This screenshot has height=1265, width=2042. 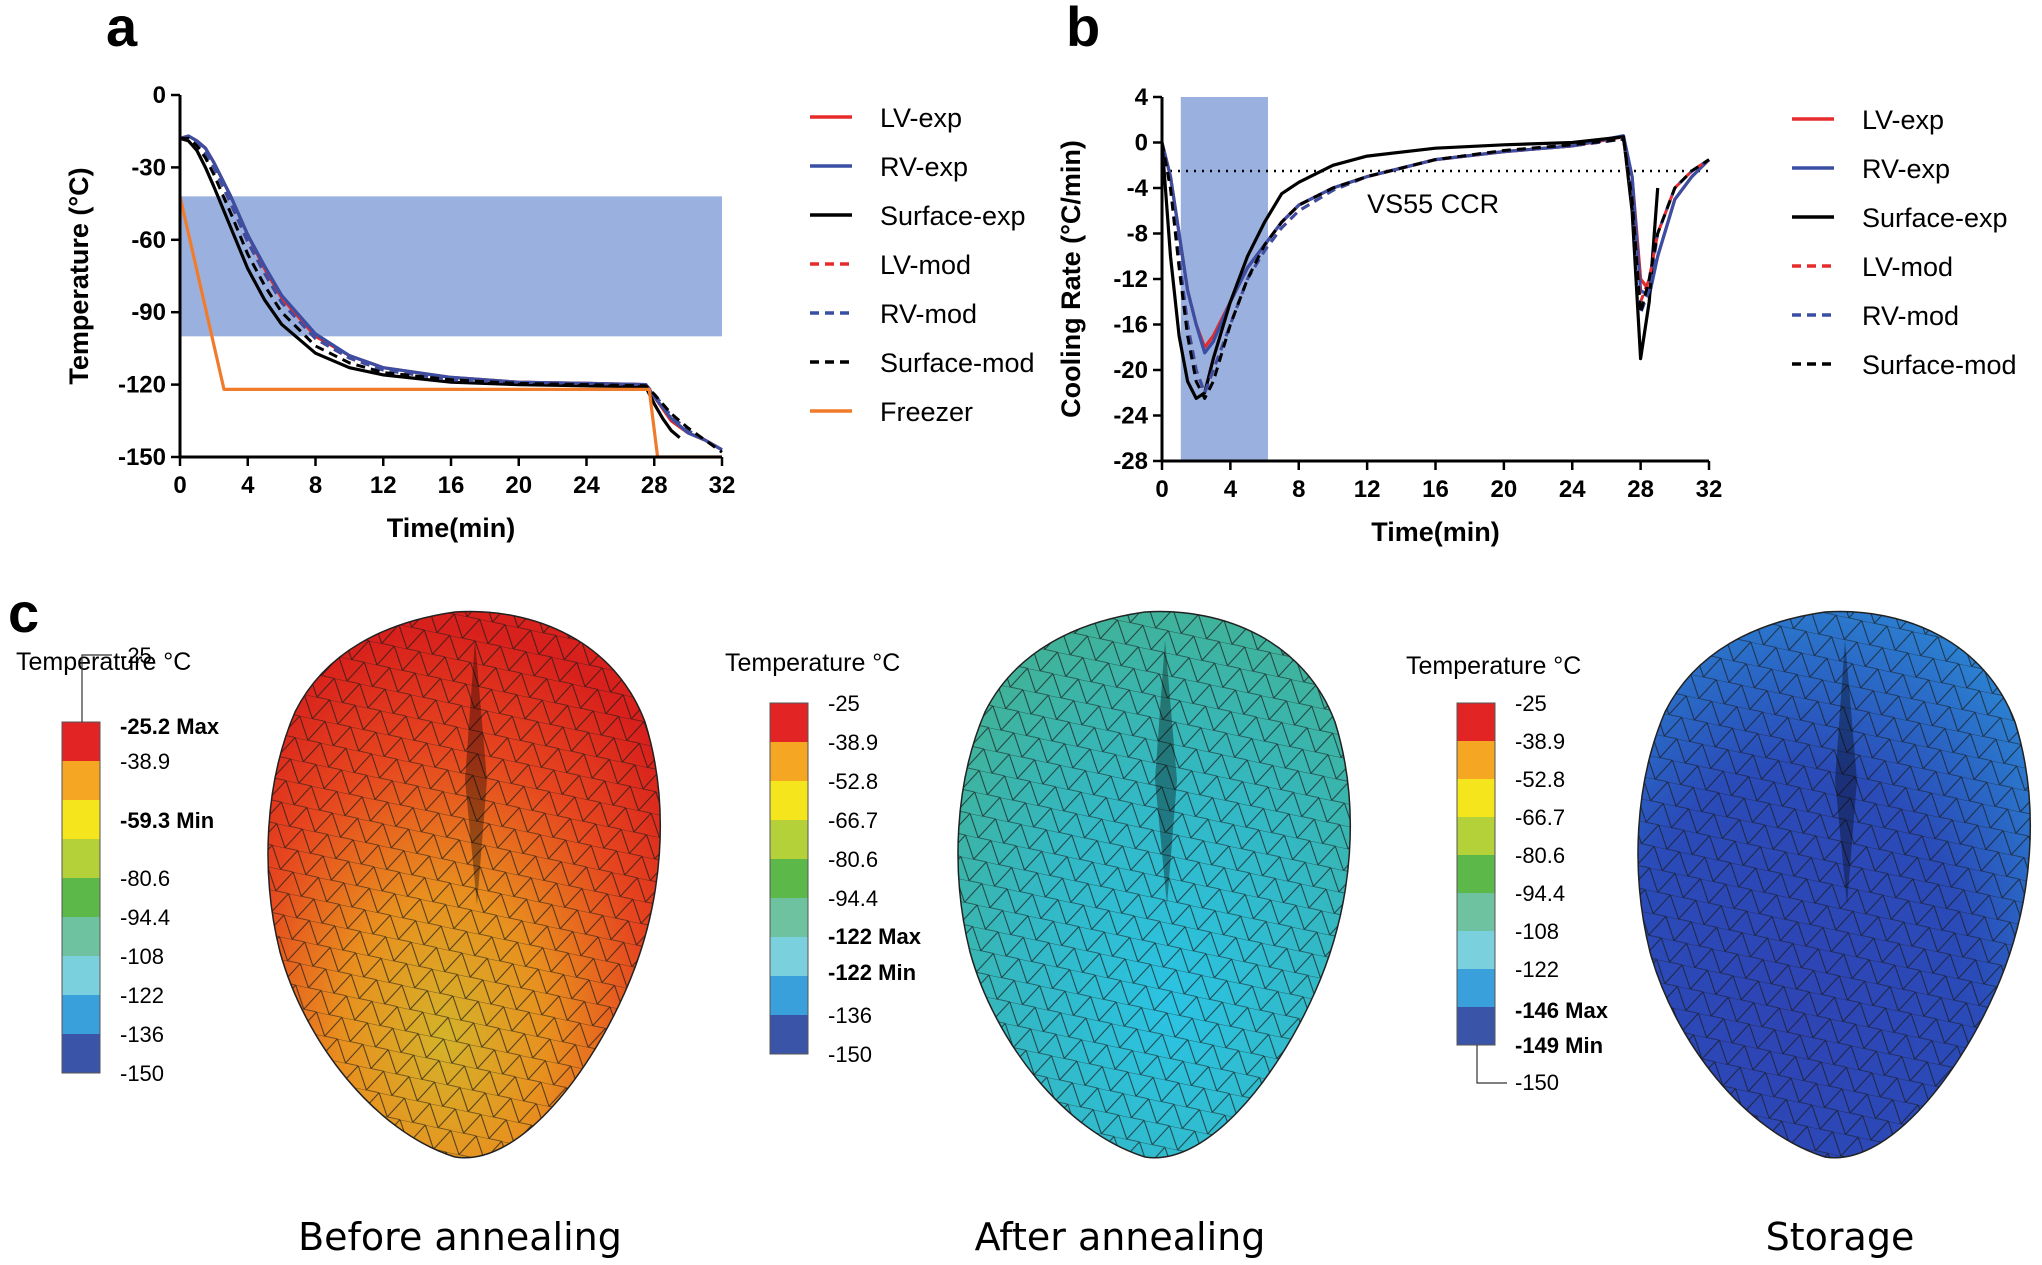 What do you see at coordinates (850, 1015) in the screenshot?
I see `colorbar-tick-label: -136` at bounding box center [850, 1015].